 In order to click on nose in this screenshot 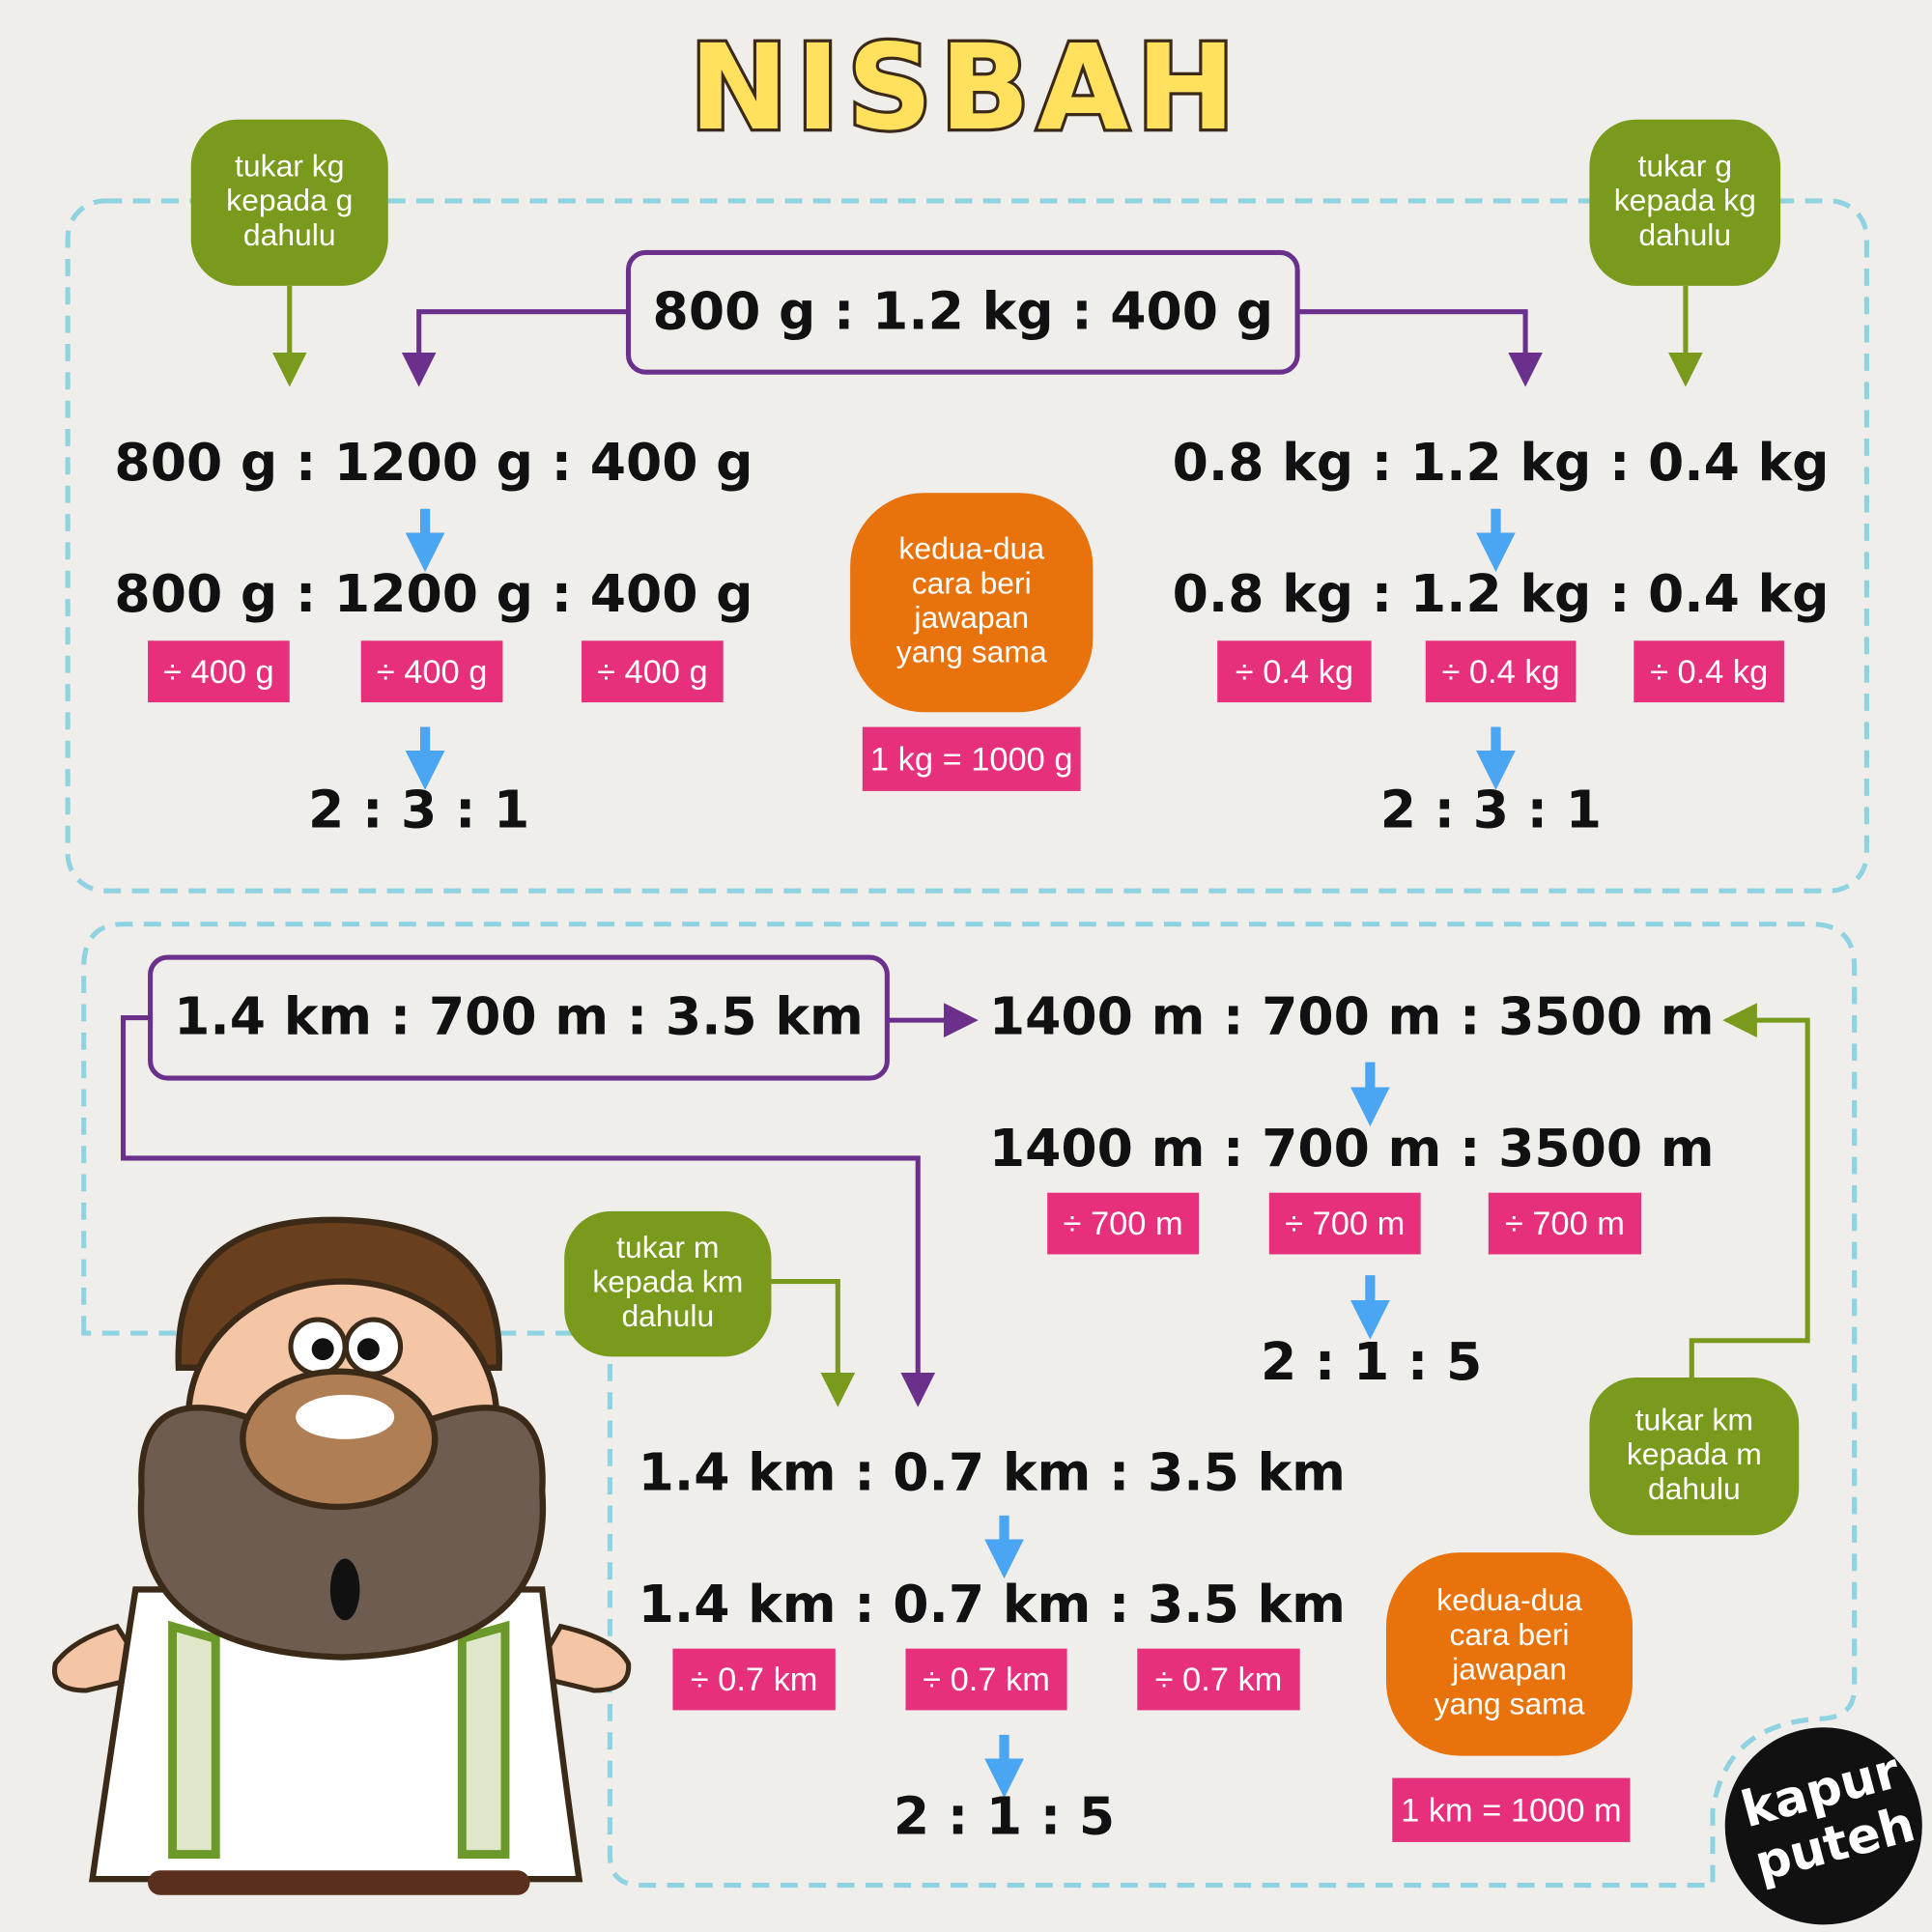, I will do `click(339, 1439)`.